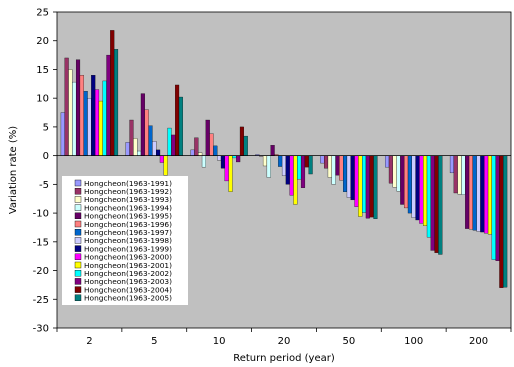  Describe the element at coordinates (128, 257) in the screenshot. I see `legend-label: Hongcheon(1963-2000)` at that location.